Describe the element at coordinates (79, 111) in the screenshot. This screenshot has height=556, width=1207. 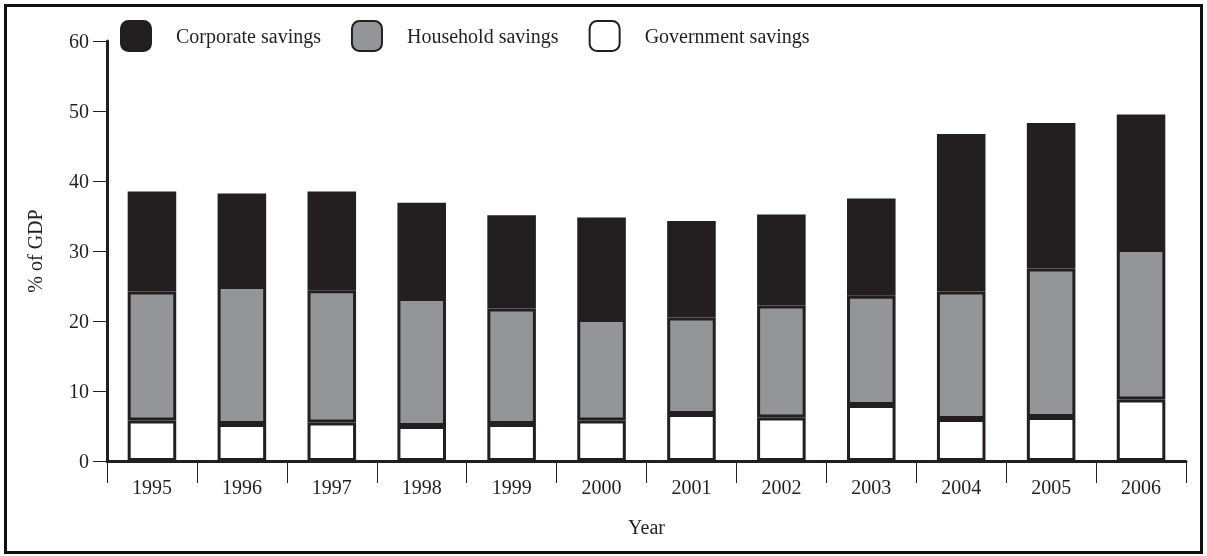
I see `y-tick-label: 50` at that location.